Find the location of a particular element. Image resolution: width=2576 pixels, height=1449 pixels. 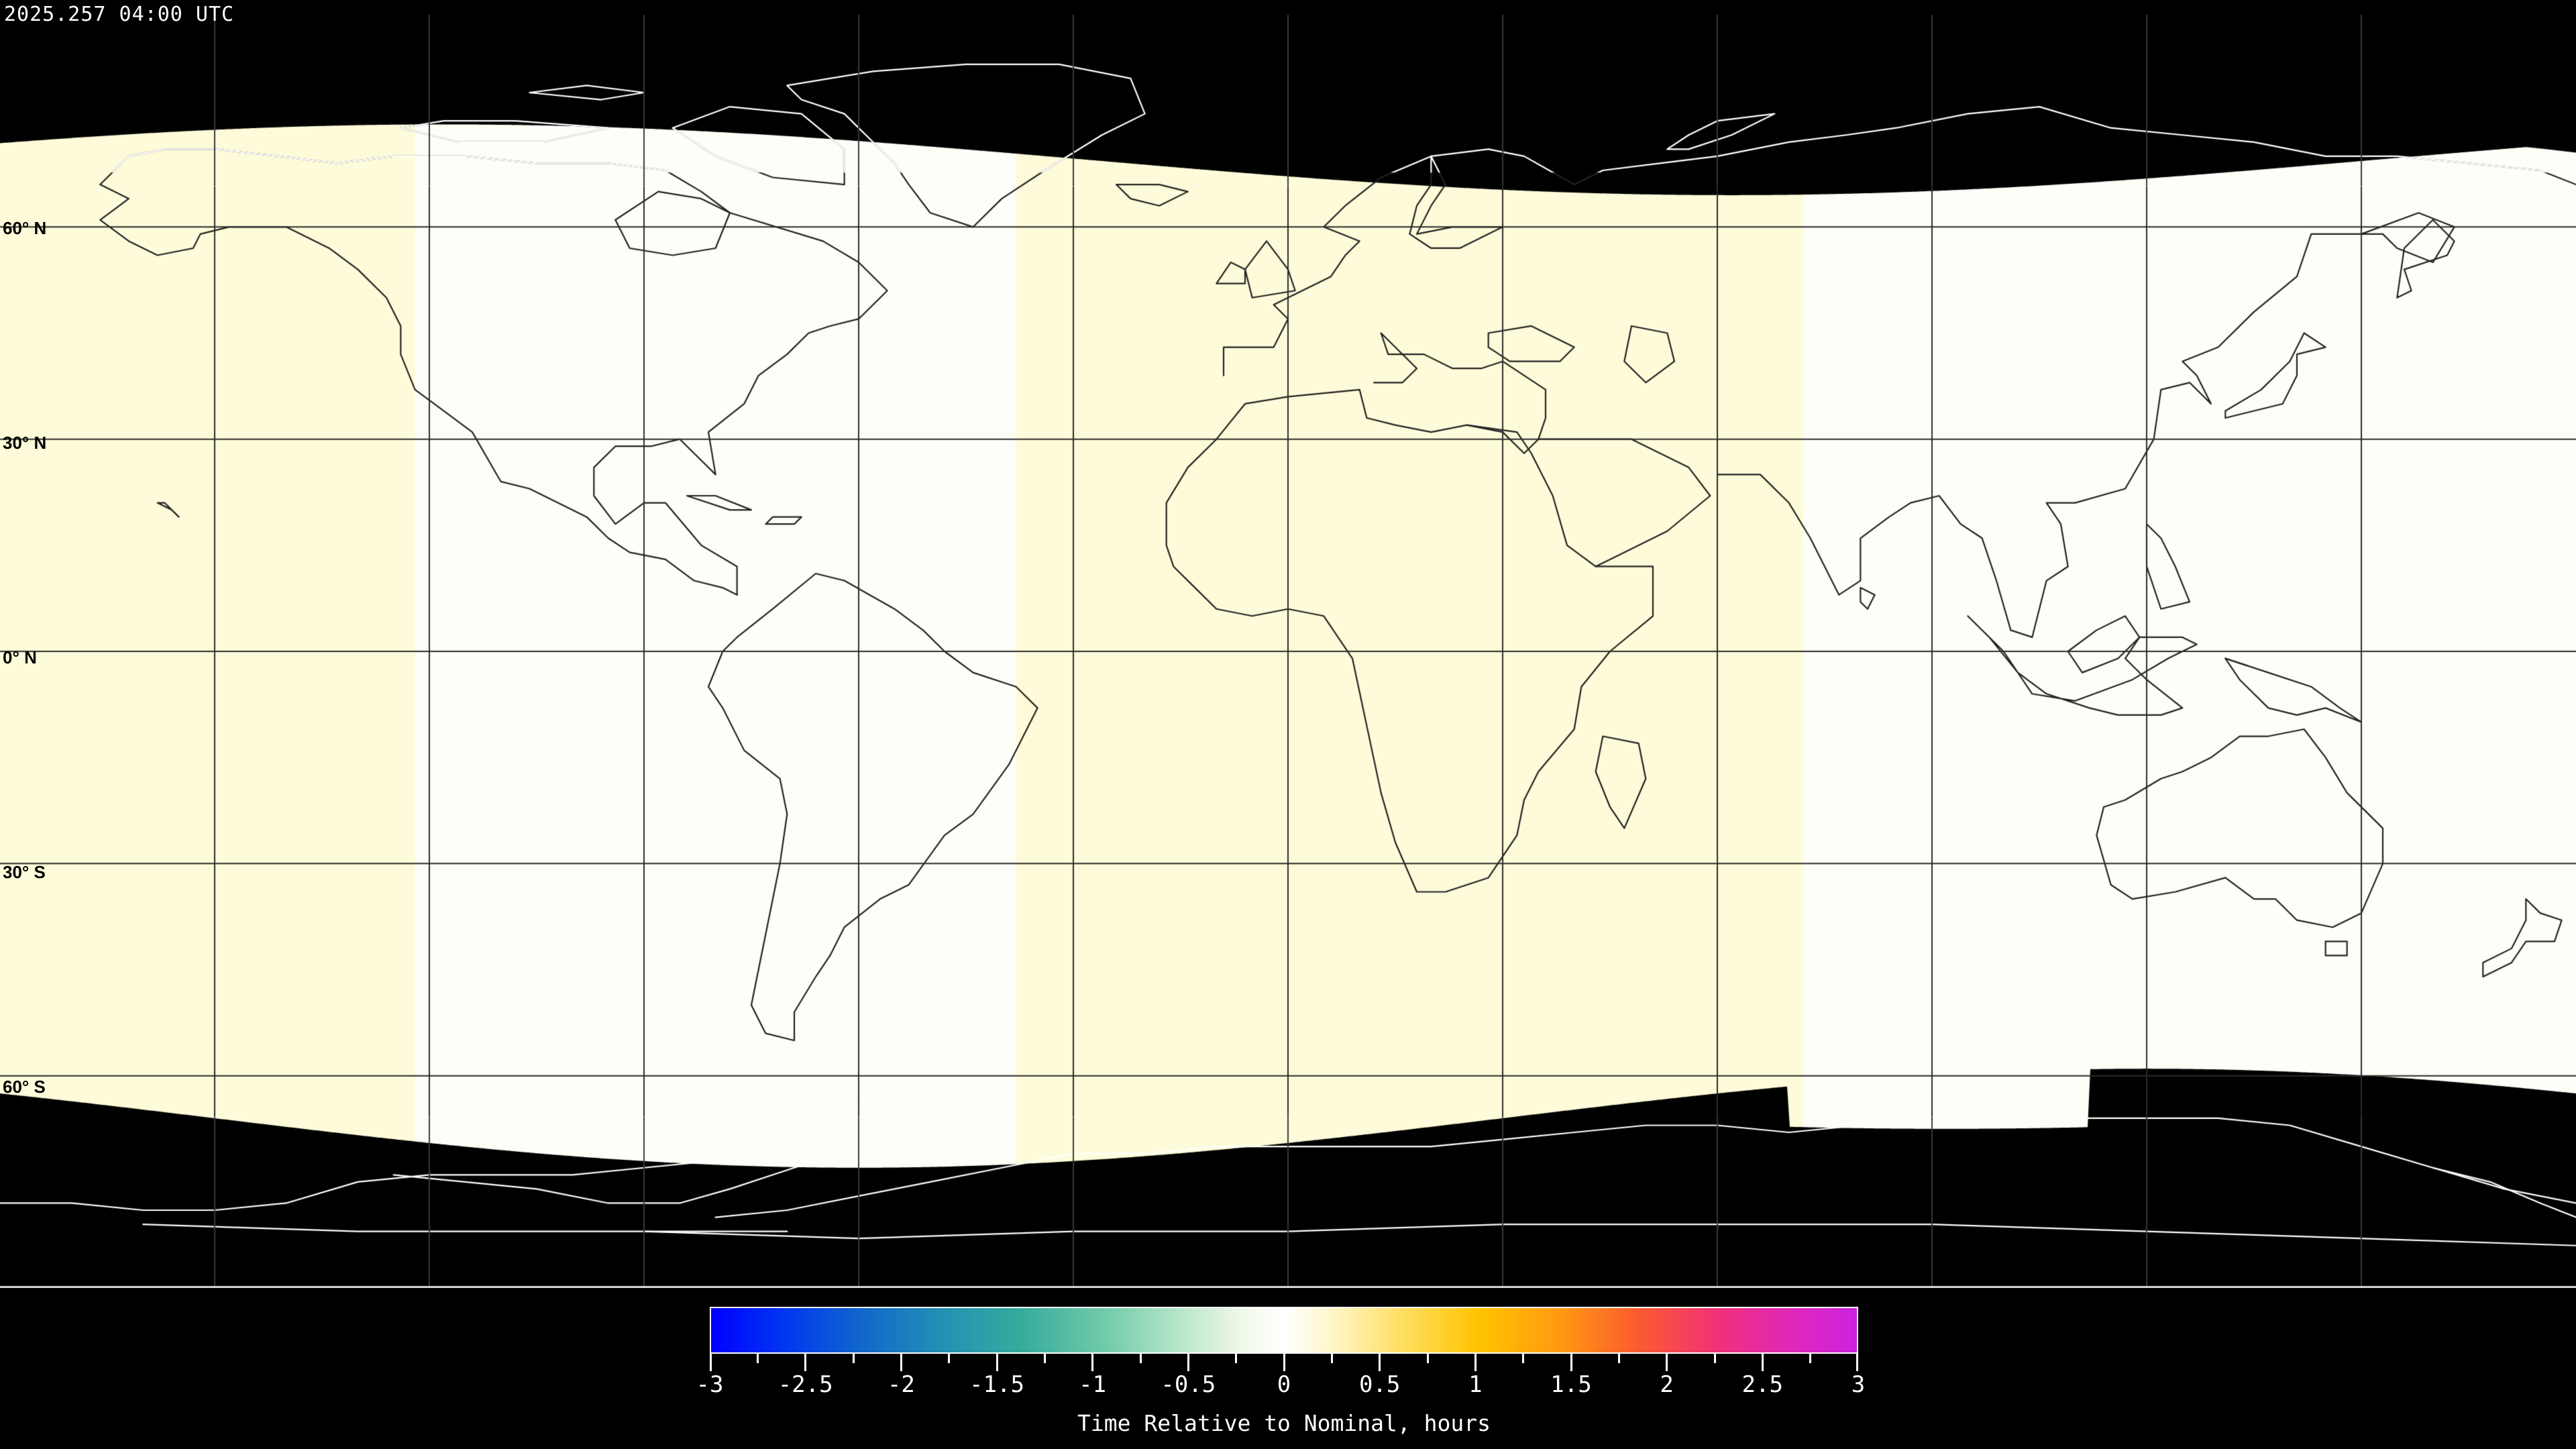

colorbar-axis-label: Time Relative to Nominal, hours is located at coordinates (1284, 1423).